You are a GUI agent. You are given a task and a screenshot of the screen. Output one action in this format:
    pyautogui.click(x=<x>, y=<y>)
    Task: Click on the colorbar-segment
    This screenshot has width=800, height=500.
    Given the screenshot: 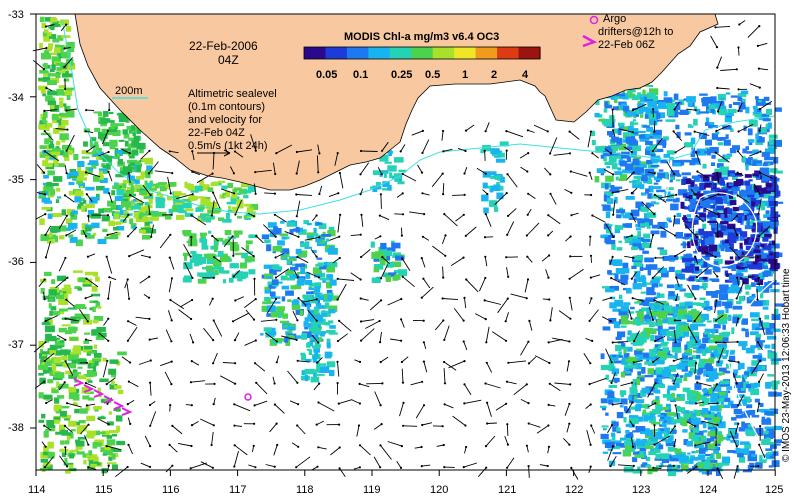 What is the action you would take?
    pyautogui.click(x=315, y=53)
    